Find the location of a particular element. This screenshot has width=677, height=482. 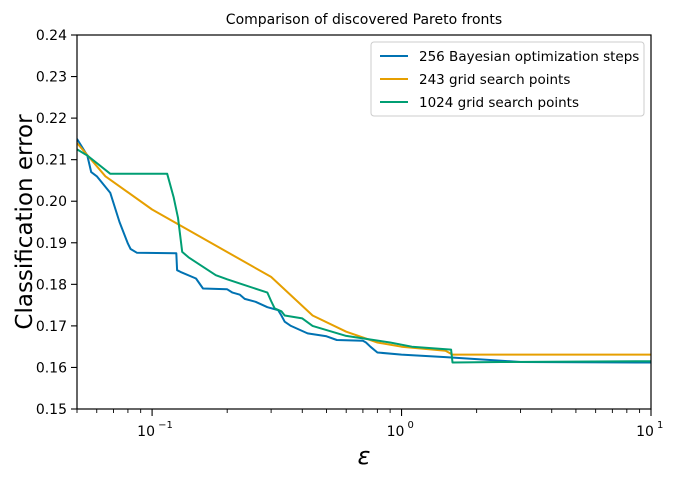

y-axis-label: Classification error is located at coordinates (25, 222).